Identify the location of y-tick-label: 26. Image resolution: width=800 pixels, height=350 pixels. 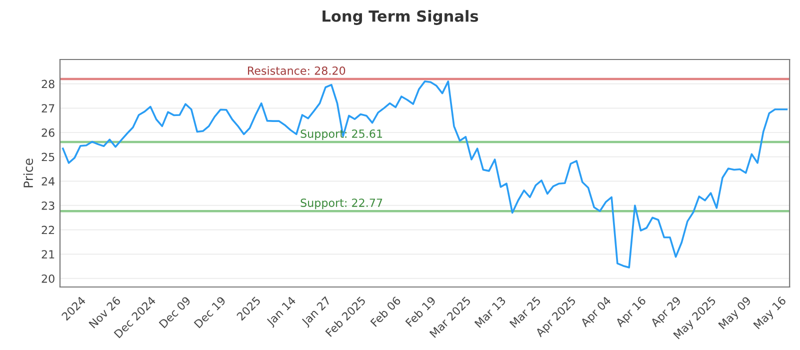
(48, 132).